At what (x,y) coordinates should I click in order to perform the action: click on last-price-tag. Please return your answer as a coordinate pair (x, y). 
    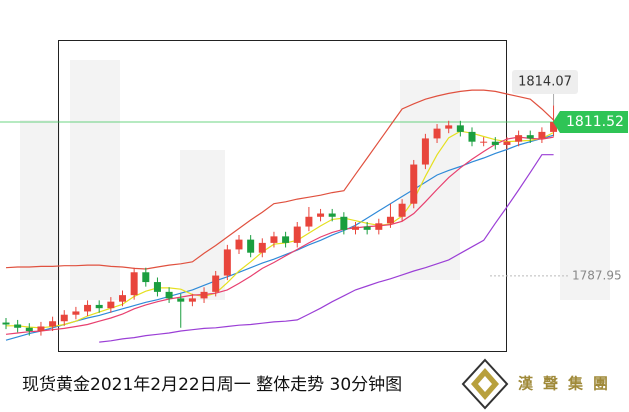
    Looking at the image, I should click on (590, 121).